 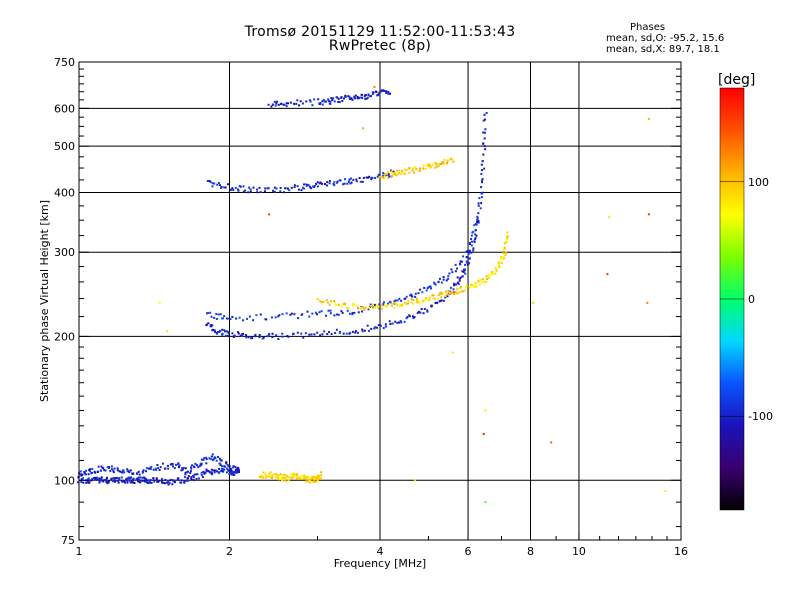 I want to click on y-tick-label: 750, so click(x=64, y=62).